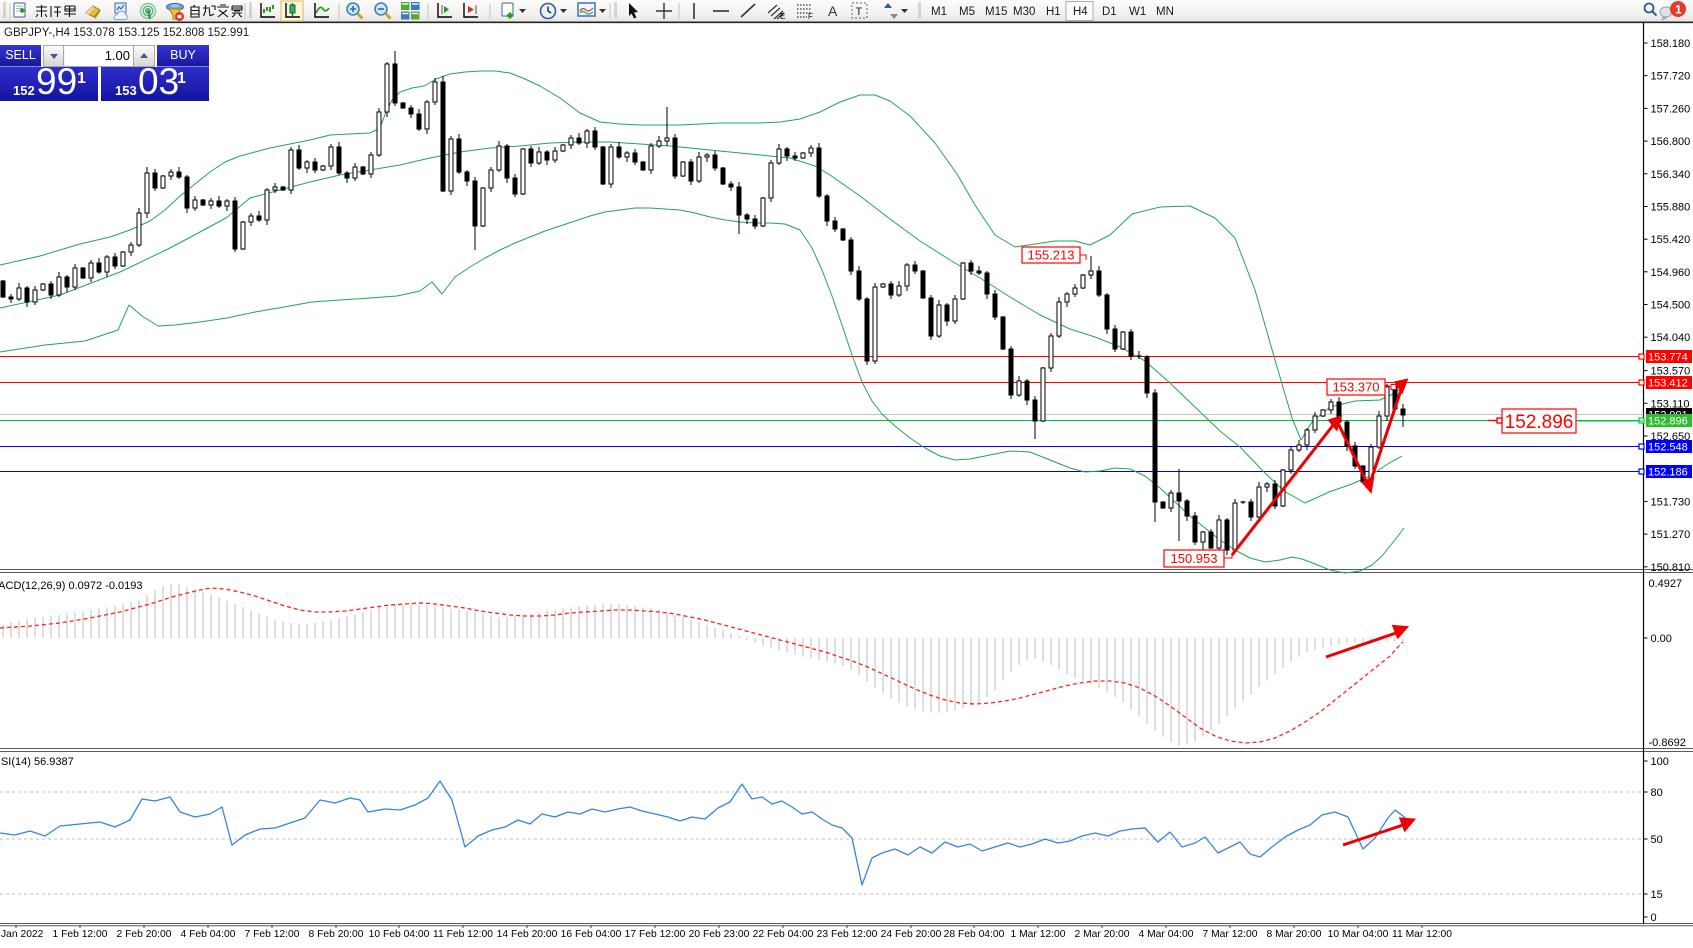  Describe the element at coordinates (1668, 384) in the screenshot. I see `svg-text: 153.412` at that location.